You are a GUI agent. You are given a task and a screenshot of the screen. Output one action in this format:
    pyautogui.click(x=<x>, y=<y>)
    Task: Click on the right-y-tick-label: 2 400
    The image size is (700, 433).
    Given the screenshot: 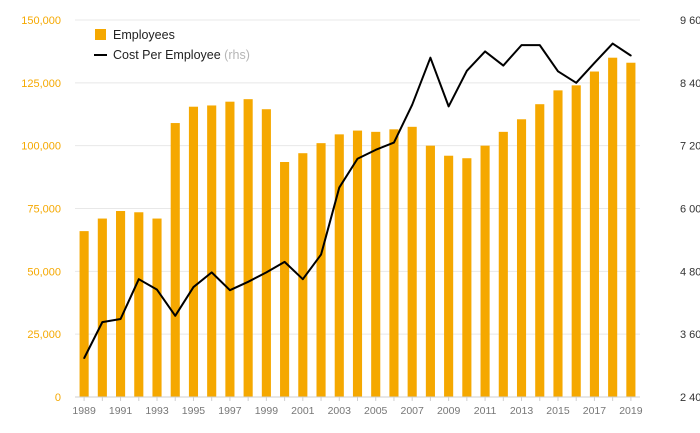 What is the action you would take?
    pyautogui.click(x=690, y=398)
    